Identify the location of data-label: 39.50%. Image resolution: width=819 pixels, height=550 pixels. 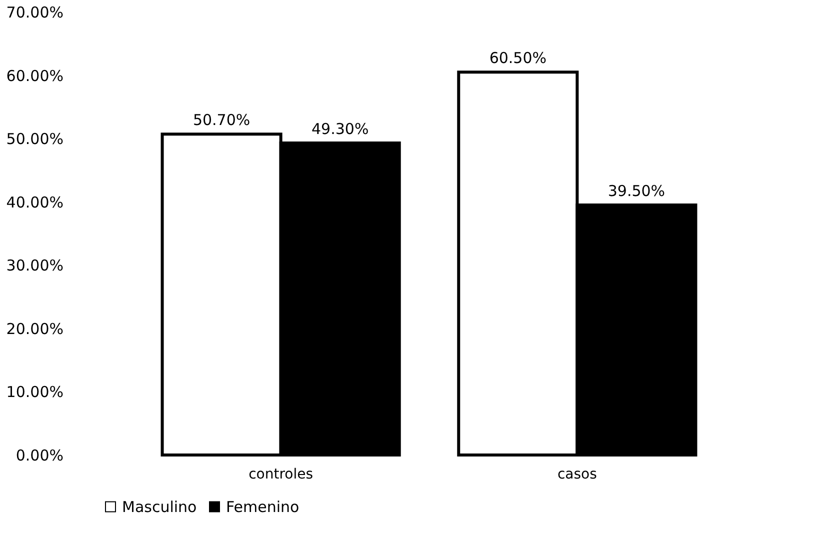
(637, 191).